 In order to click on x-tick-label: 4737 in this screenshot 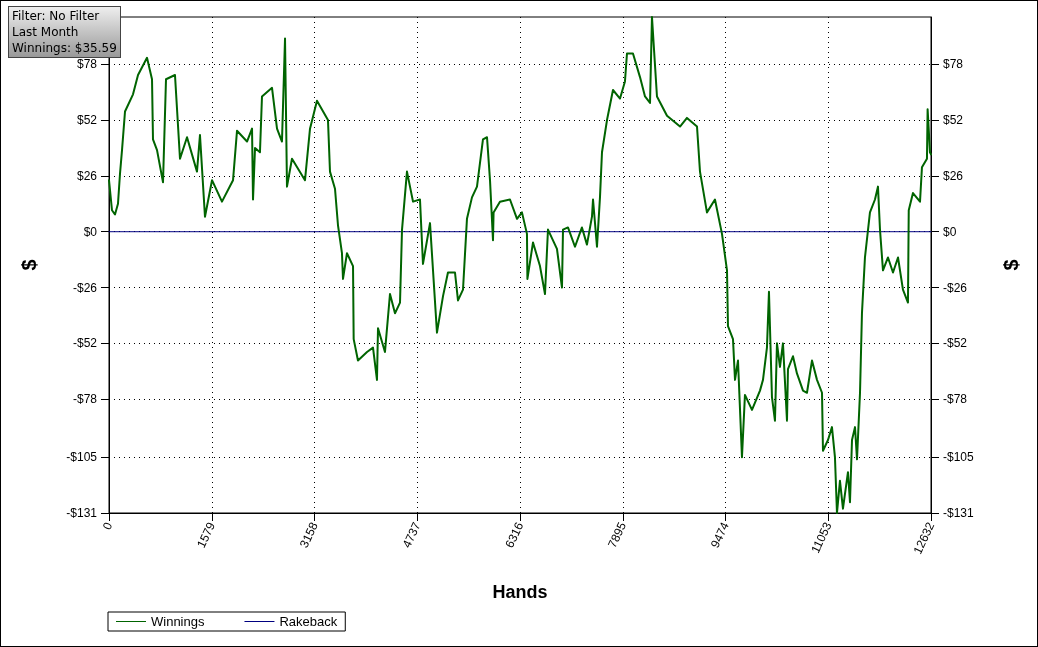, I will do `click(411, 535)`.